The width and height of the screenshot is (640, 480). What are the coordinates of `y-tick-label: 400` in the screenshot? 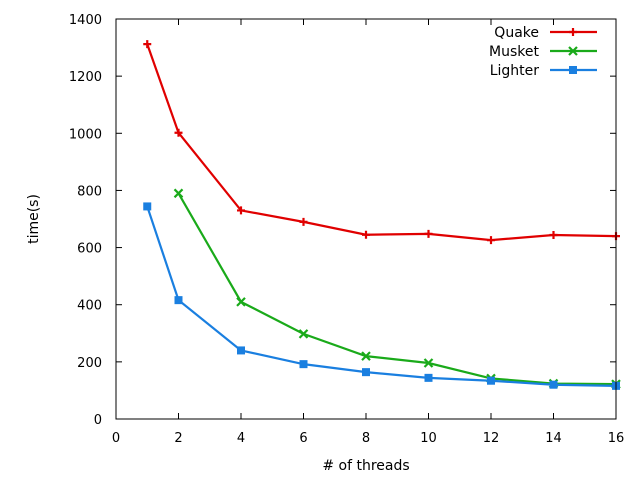 It's located at (89, 306).